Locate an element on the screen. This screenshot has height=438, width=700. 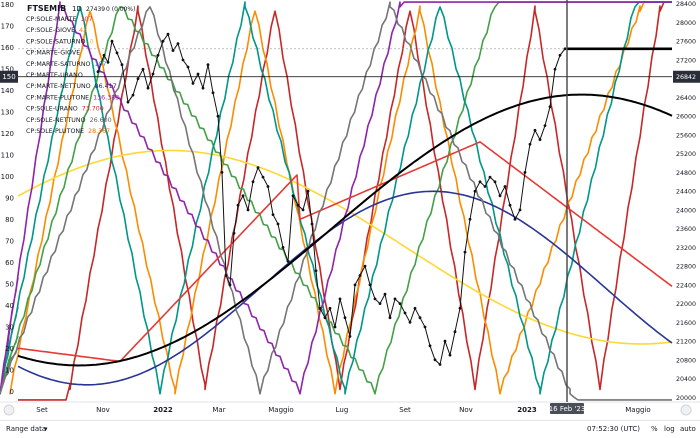
left-axis-tick-label: 140 is located at coordinates (7, 91).